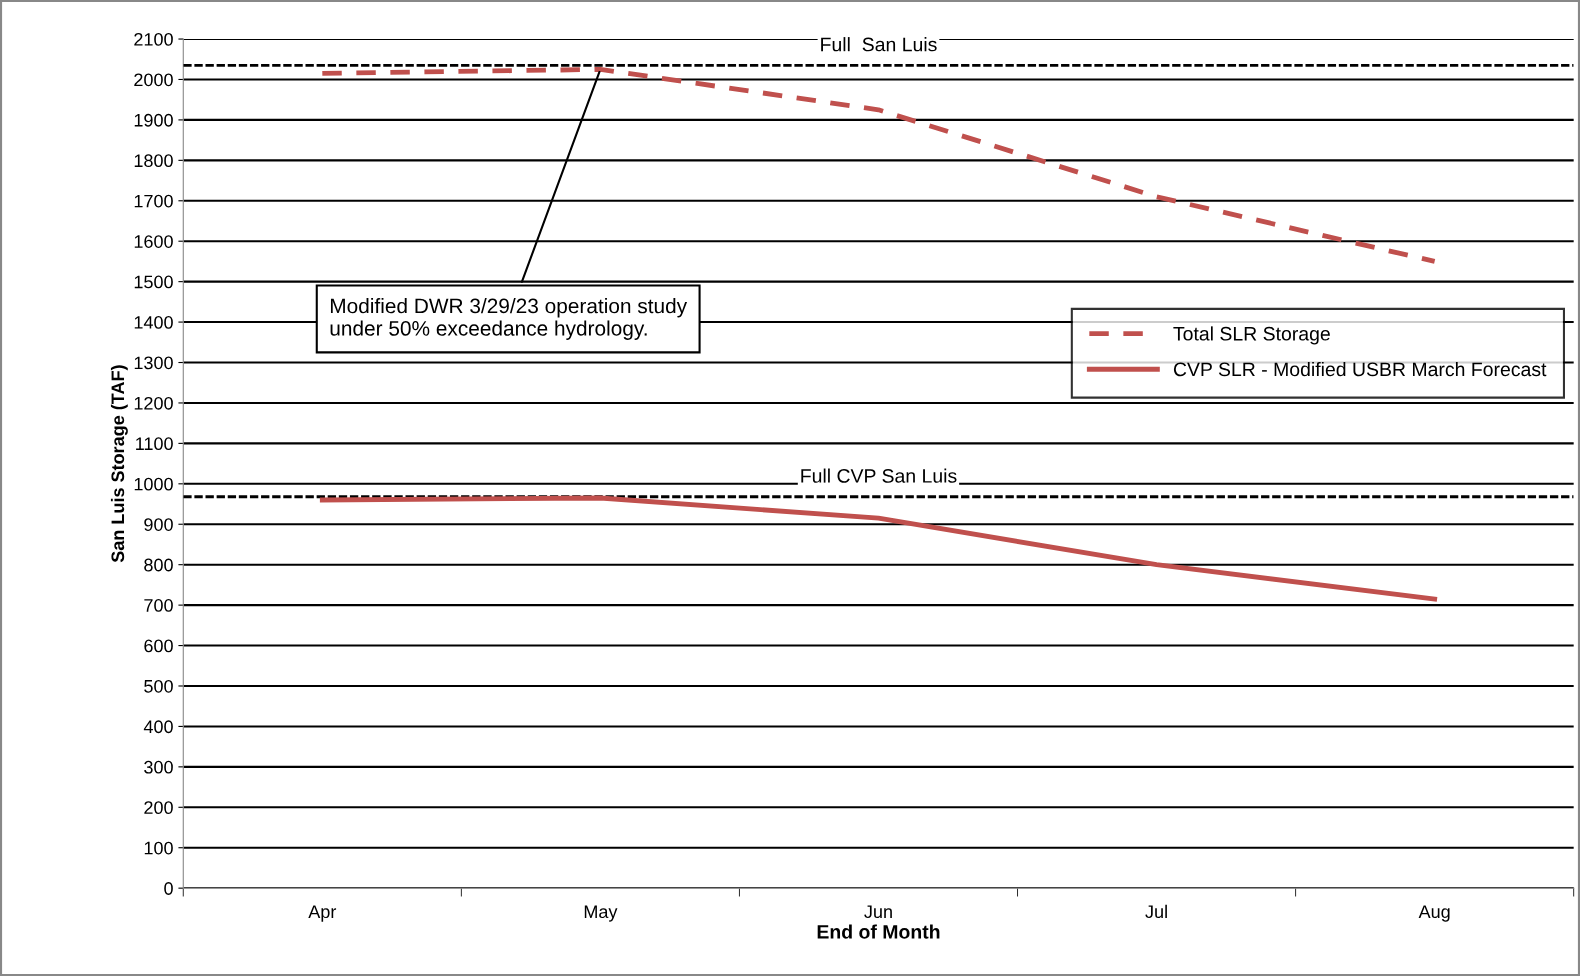 The image size is (1580, 976). I want to click on ref-line-label: Full San Luis, so click(879, 44).